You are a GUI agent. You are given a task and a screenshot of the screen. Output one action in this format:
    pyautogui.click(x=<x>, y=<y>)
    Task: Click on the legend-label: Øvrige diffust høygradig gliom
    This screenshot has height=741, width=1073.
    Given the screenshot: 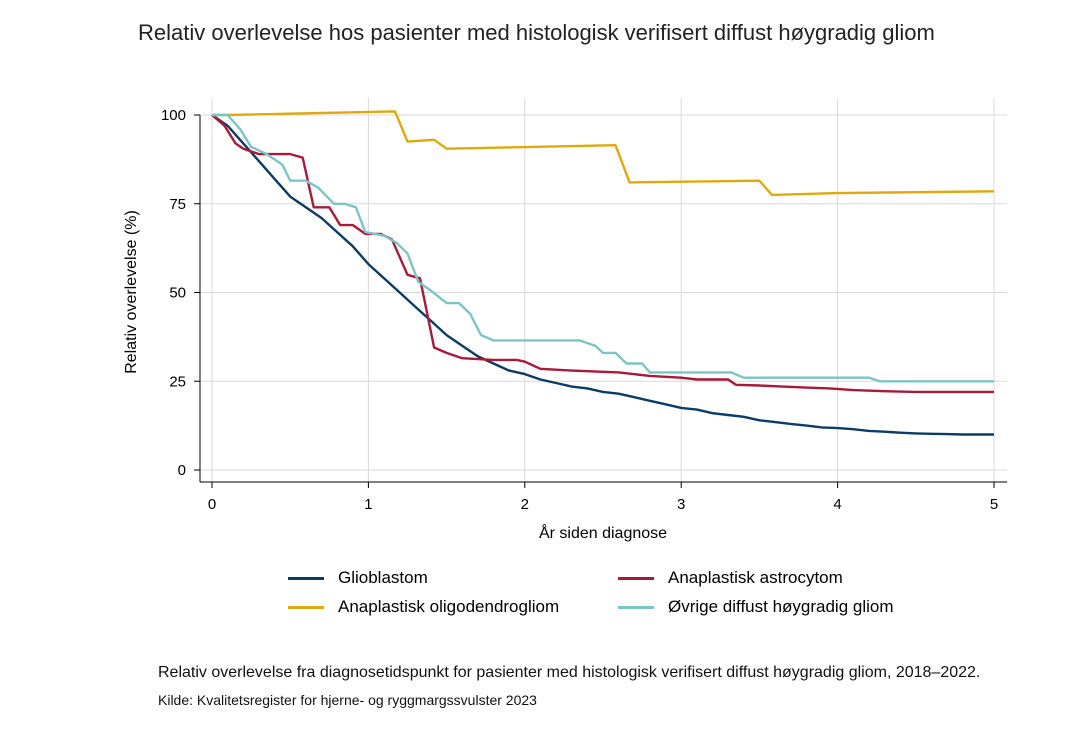 What is the action you would take?
    pyautogui.click(x=781, y=606)
    